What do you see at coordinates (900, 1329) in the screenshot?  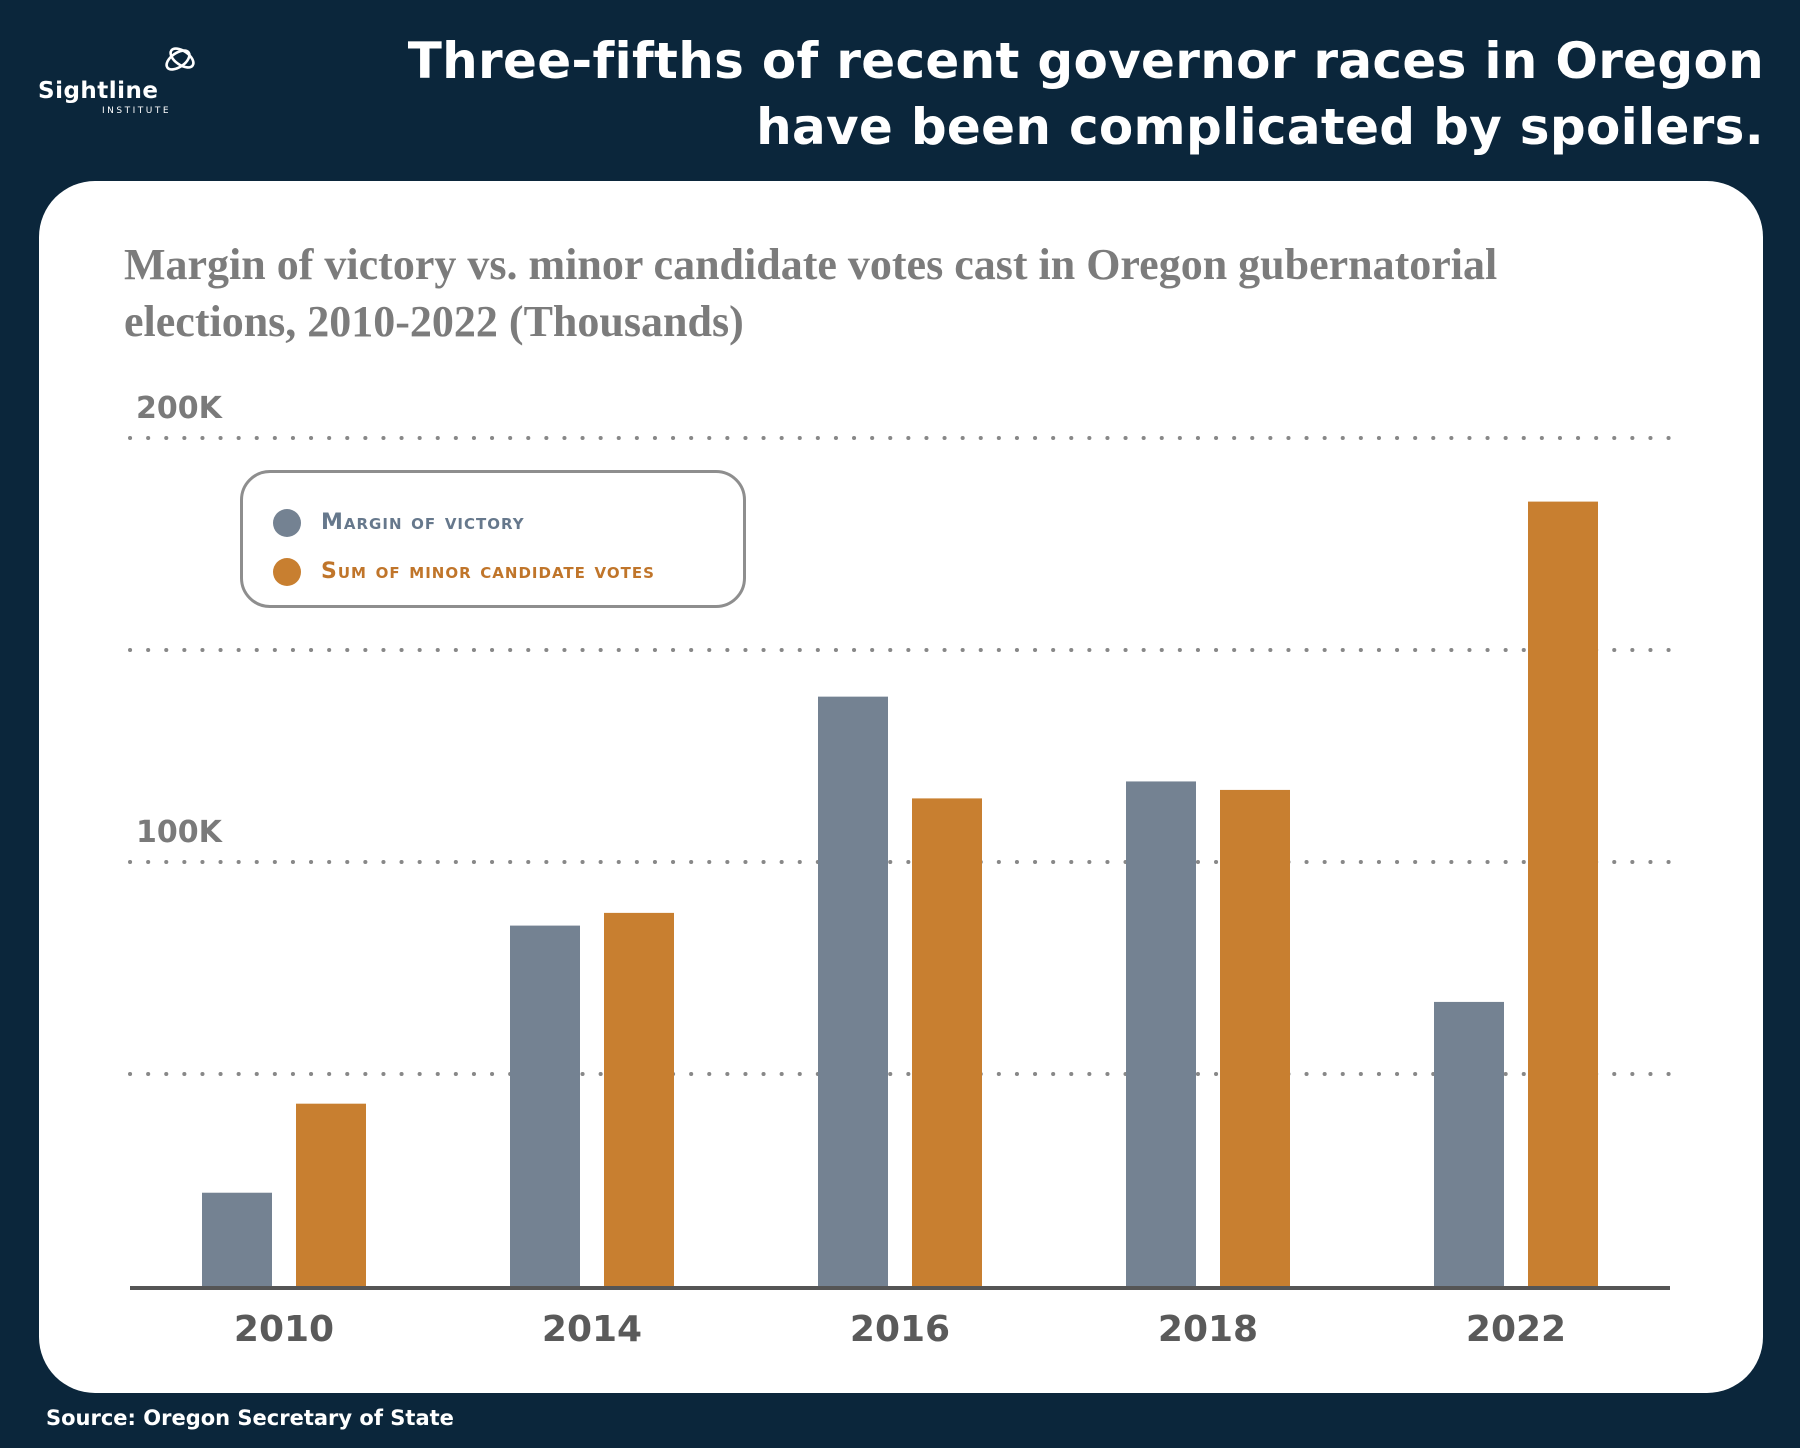 I see `x-tick-label: 2016` at bounding box center [900, 1329].